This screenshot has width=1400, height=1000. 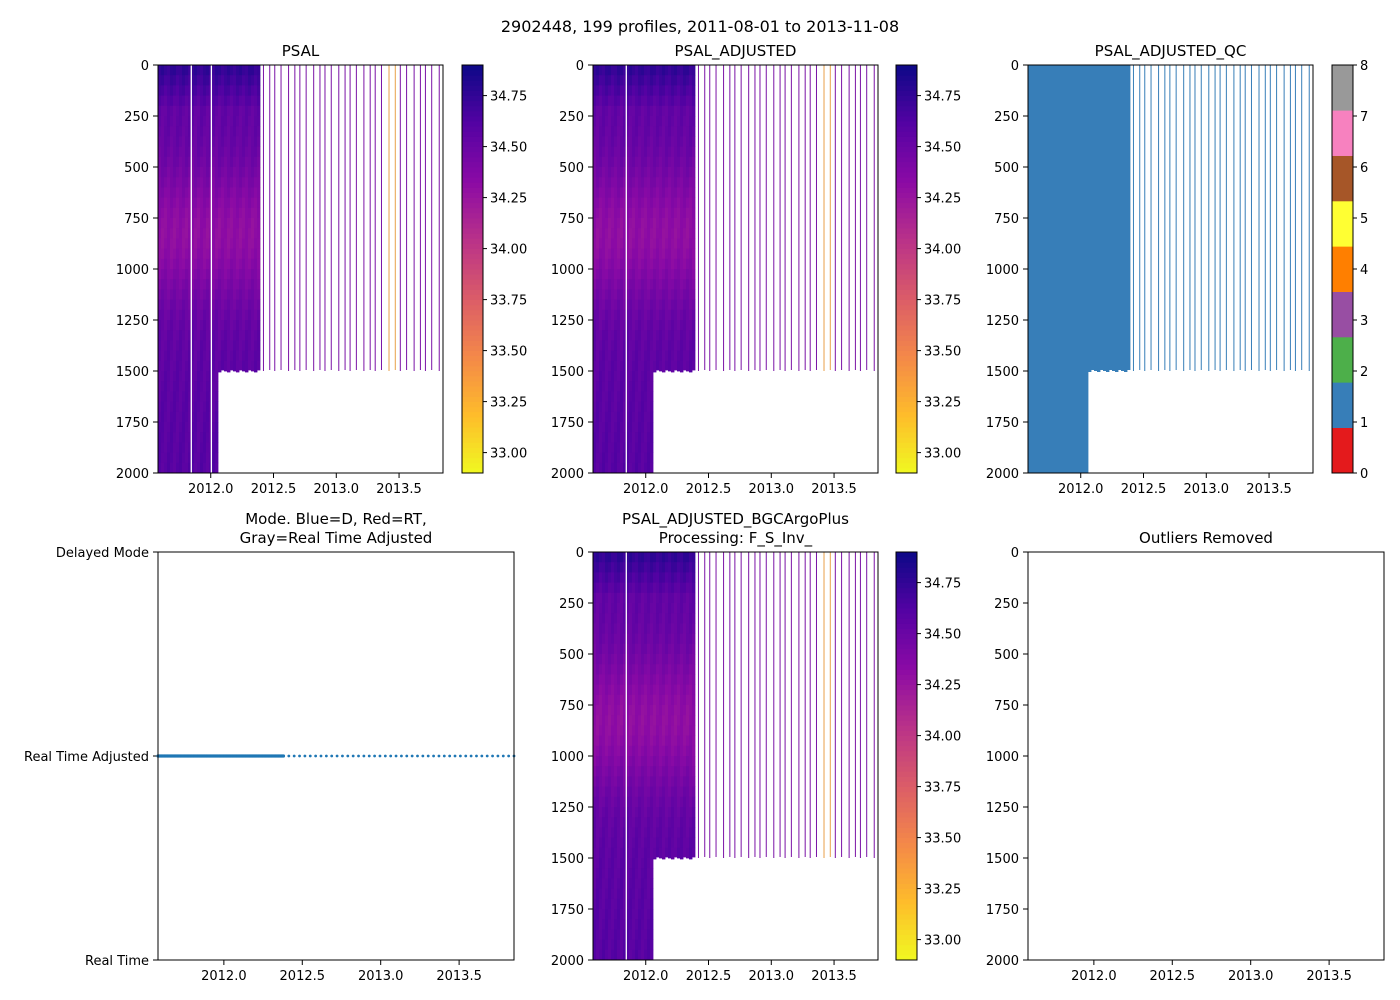 What do you see at coordinates (1002, 270) in the screenshot?
I see `y-tick-label: 1000` at bounding box center [1002, 270].